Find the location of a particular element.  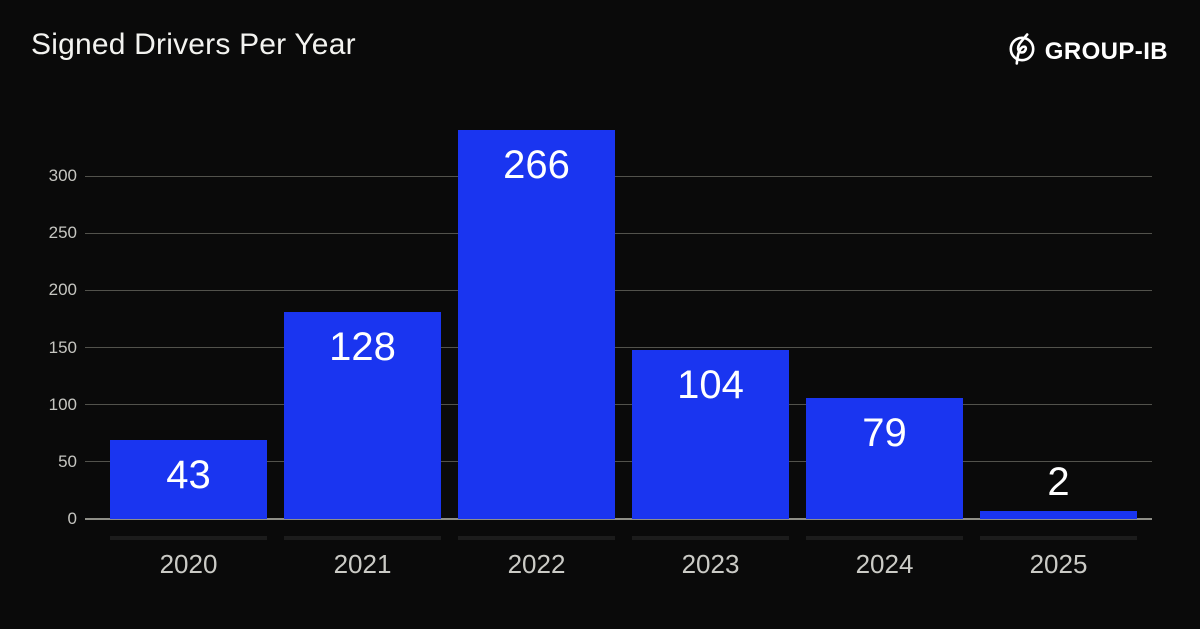

x-axis-baseline is located at coordinates (618, 519).